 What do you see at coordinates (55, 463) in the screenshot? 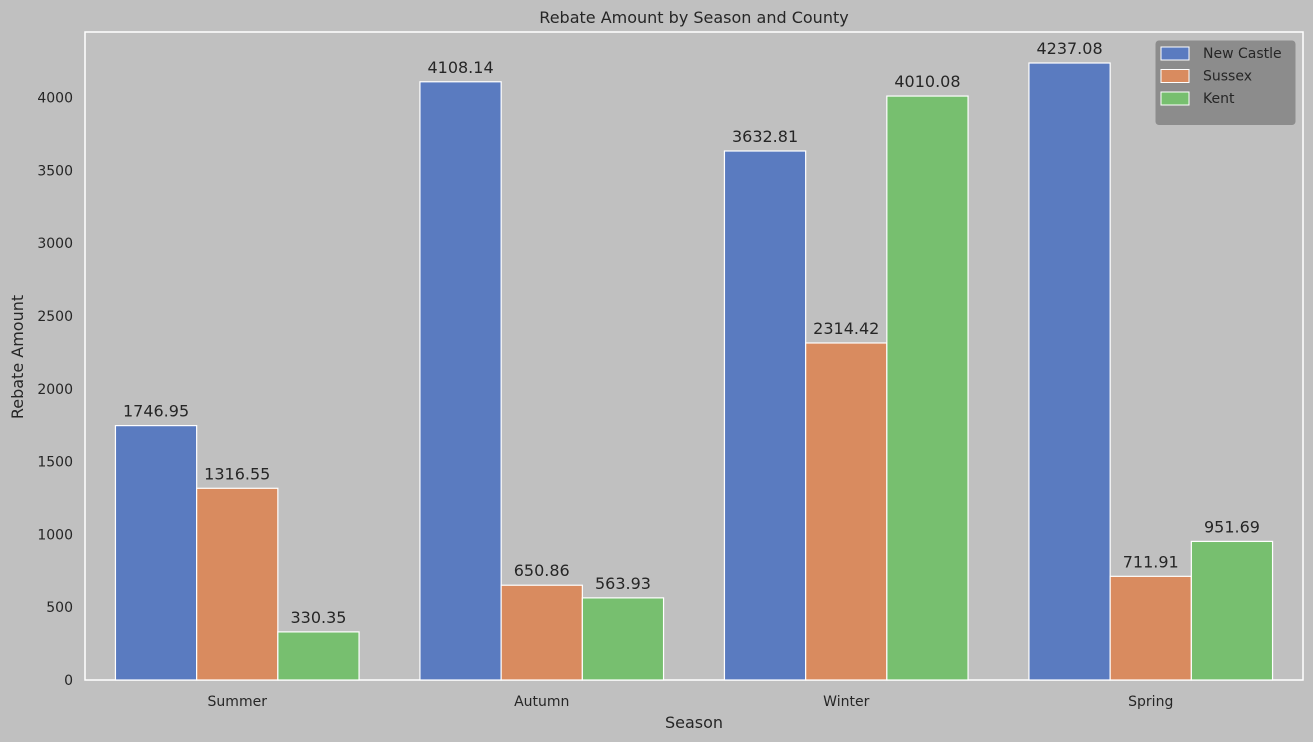
I see `y-tick-label: 1500` at bounding box center [55, 463].